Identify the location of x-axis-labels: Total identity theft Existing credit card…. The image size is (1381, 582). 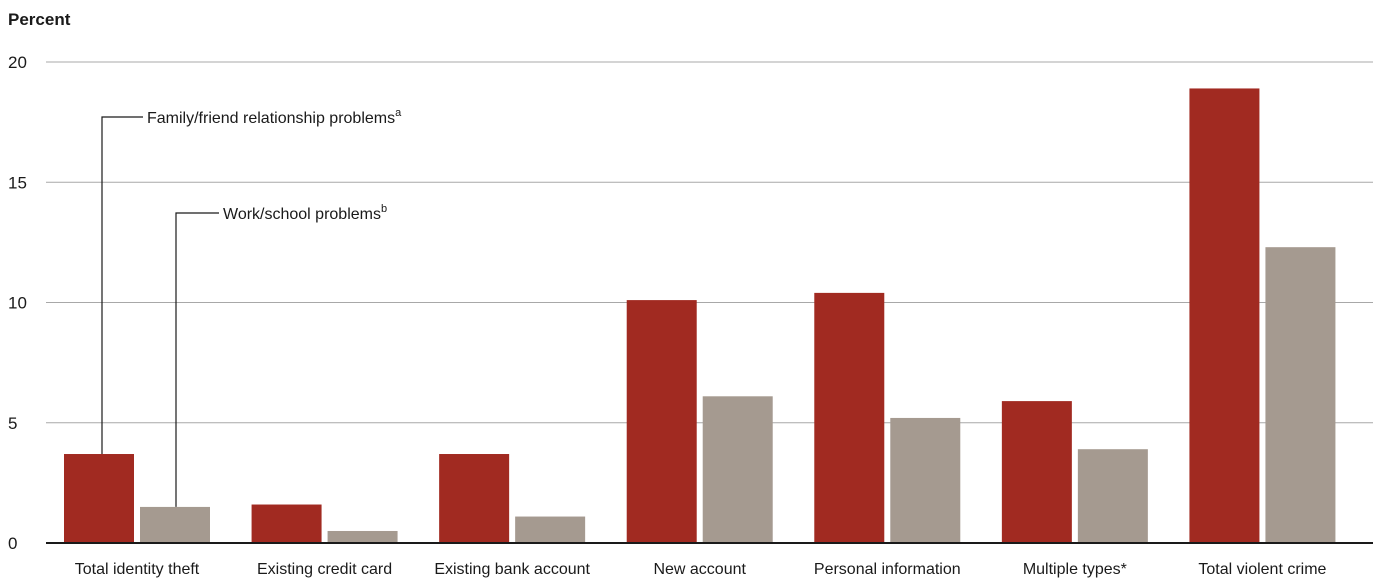
(701, 569).